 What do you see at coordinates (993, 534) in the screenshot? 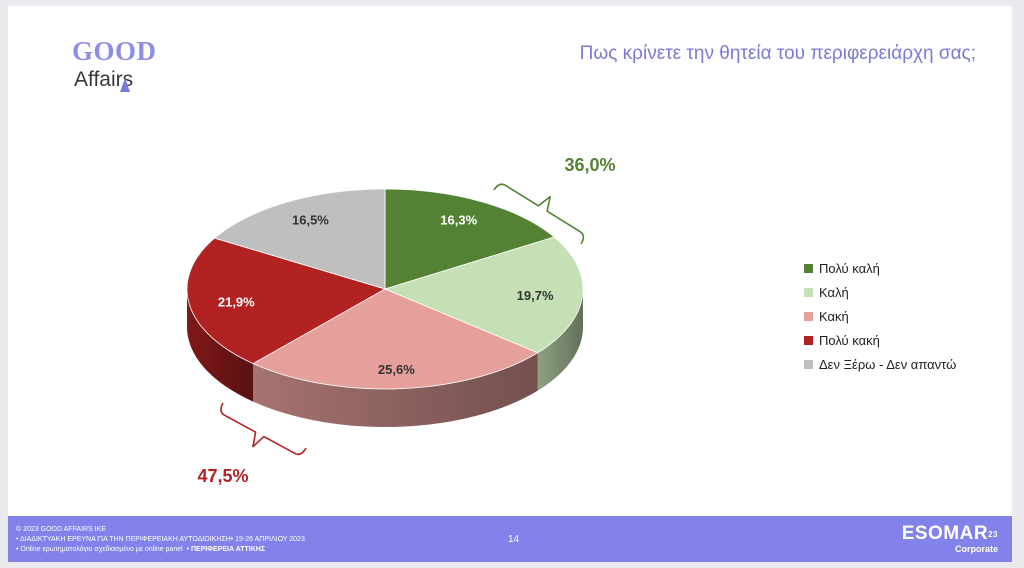
I see `esomar-year: 23` at bounding box center [993, 534].